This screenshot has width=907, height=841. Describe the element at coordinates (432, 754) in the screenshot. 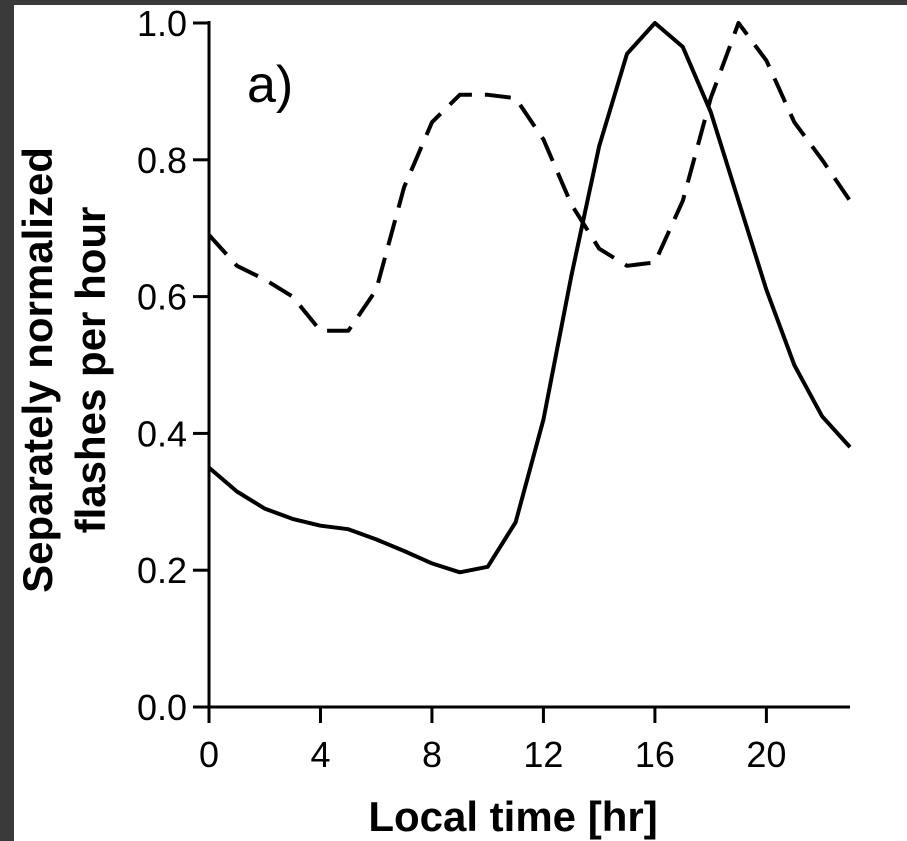

I see `x-tick-label: 8` at that location.